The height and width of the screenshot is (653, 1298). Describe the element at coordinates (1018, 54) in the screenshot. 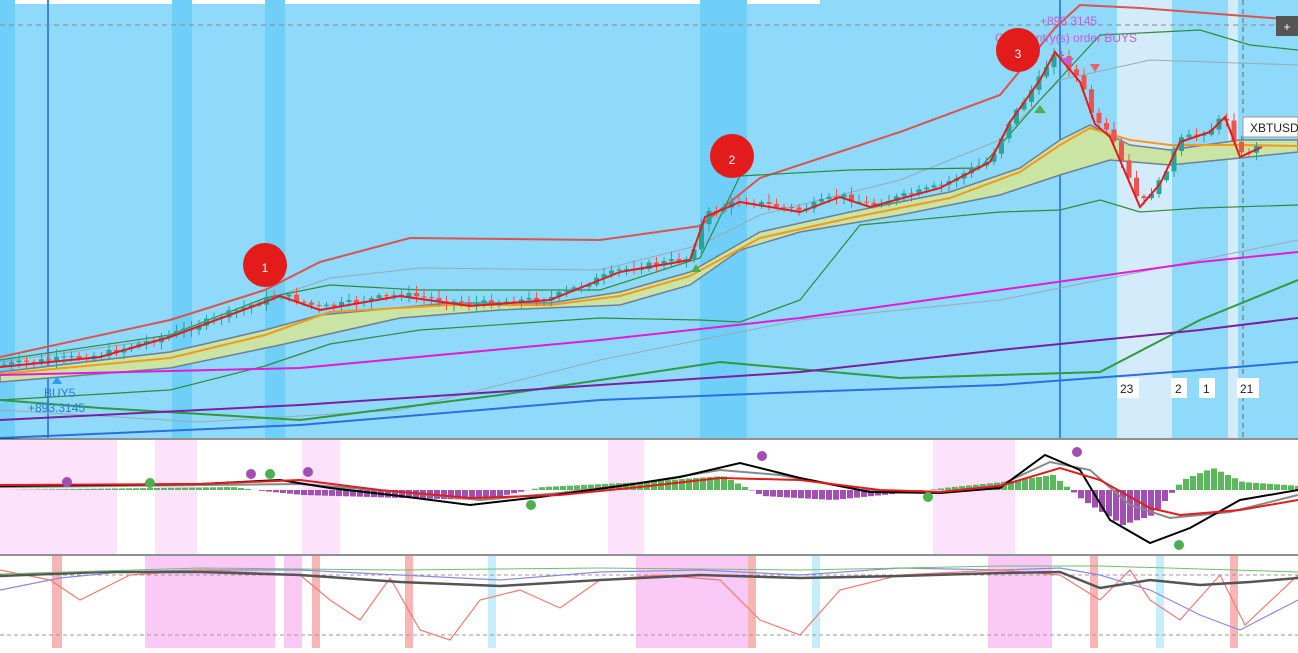

I see `marker-label: 3` at that location.